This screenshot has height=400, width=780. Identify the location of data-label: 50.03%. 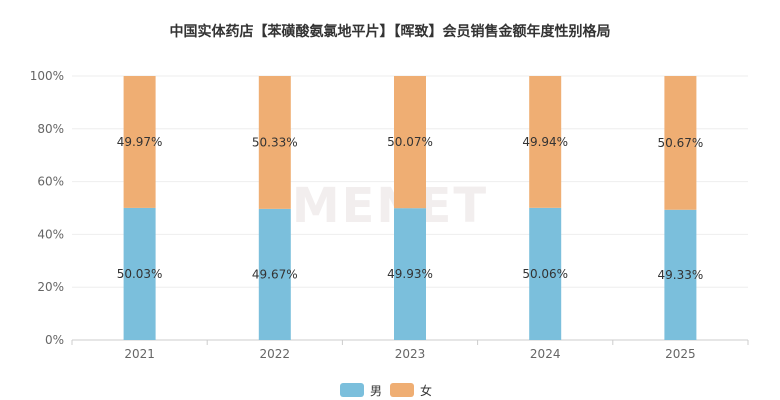
(140, 274).